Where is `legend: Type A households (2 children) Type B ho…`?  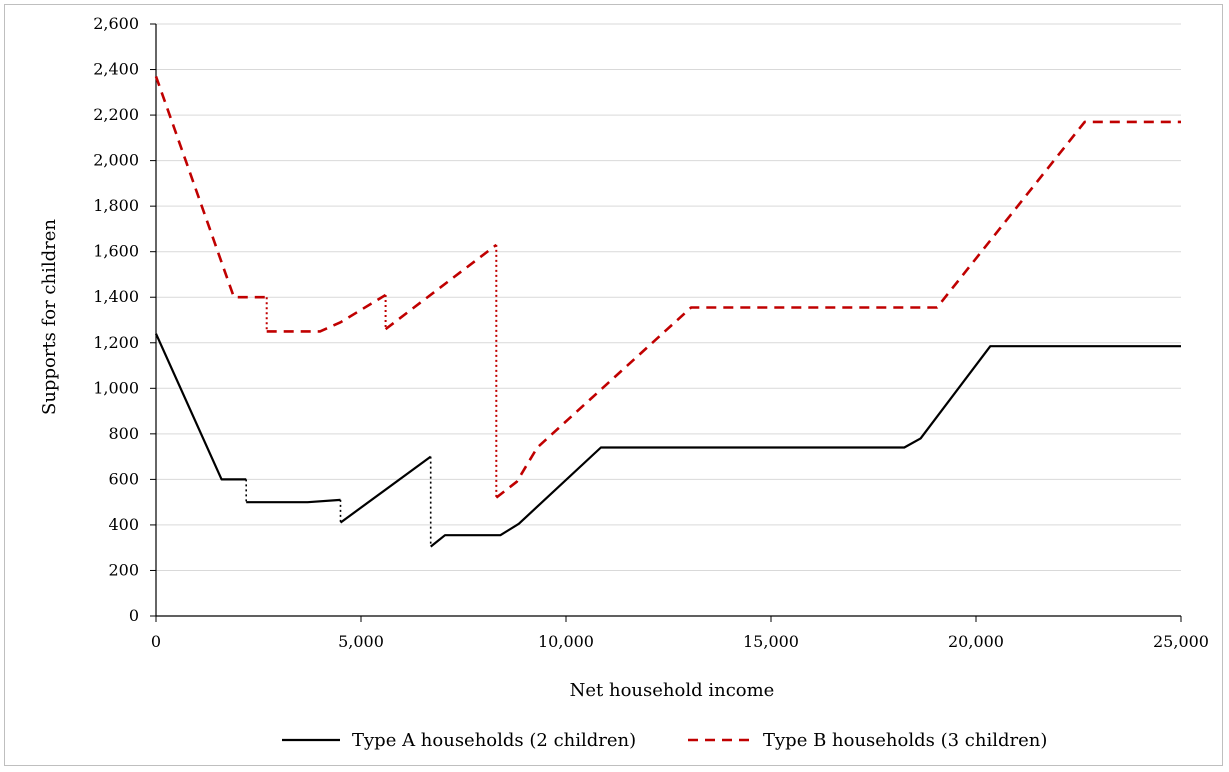
legend: Type A households (2 children) Type B ho… is located at coordinates (664, 740).